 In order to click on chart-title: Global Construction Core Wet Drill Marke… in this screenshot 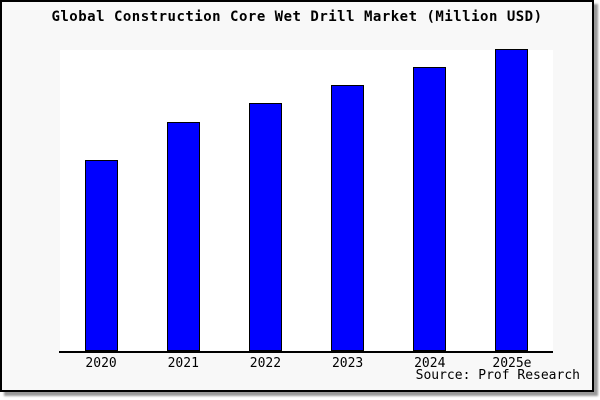, I will do `click(297, 17)`.